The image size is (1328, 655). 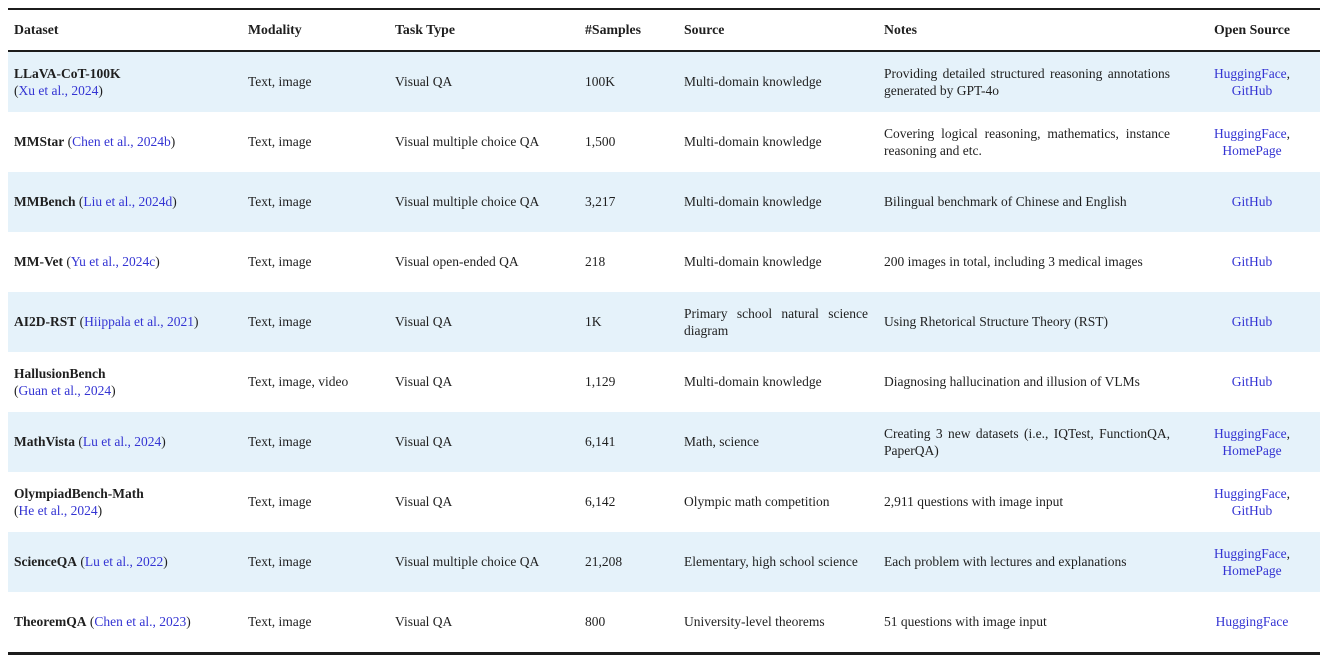 What do you see at coordinates (67, 73) in the screenshot?
I see `dataset-name: LLaVA-CoT-100K` at bounding box center [67, 73].